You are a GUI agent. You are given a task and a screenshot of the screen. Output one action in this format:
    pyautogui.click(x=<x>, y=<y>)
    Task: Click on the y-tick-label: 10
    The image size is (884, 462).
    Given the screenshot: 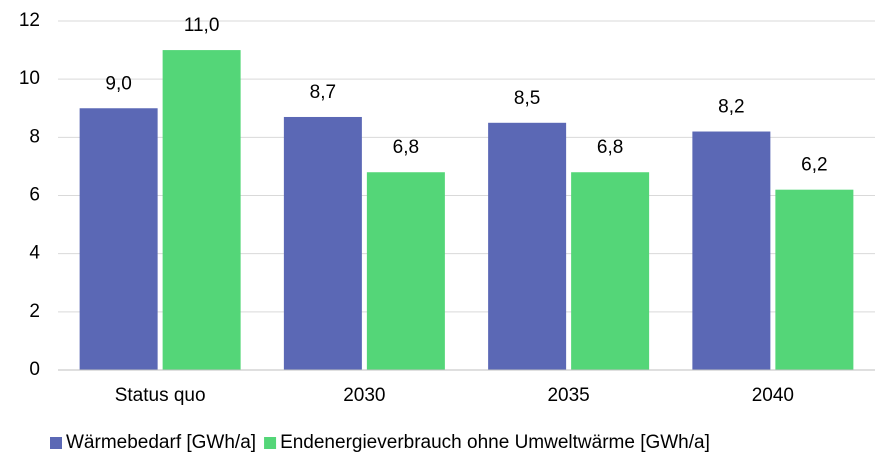 What is the action you would take?
    pyautogui.click(x=29, y=78)
    